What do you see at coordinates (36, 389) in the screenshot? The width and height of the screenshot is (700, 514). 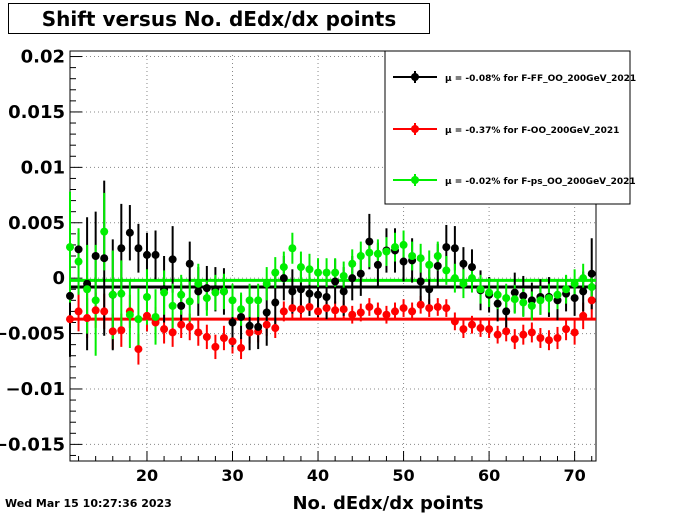 I see `y-tick-label: −0.01` at bounding box center [36, 389].